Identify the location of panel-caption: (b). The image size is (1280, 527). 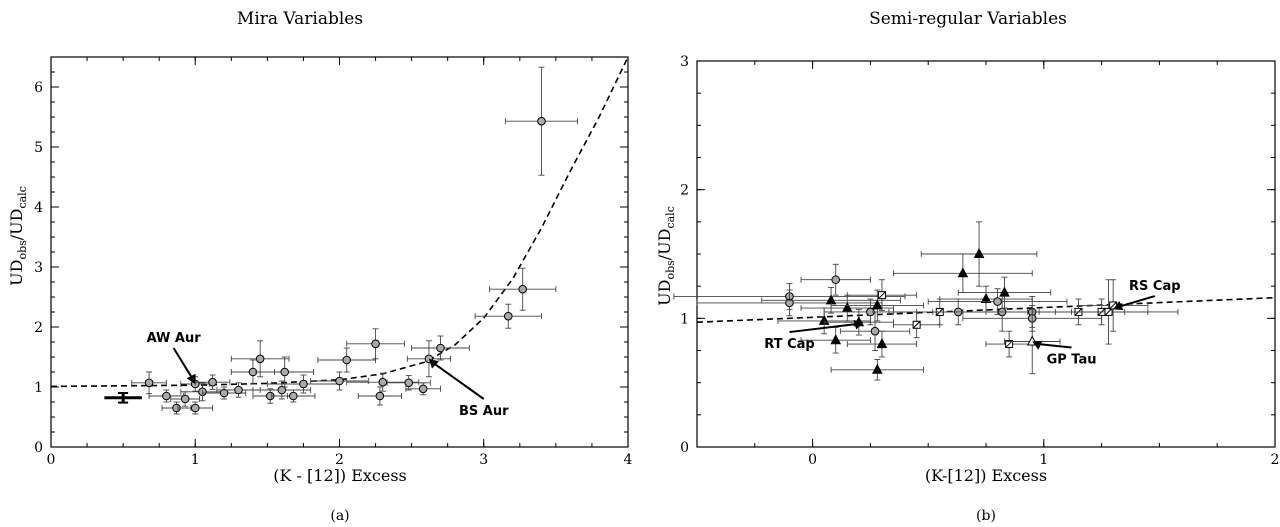
(986, 516).